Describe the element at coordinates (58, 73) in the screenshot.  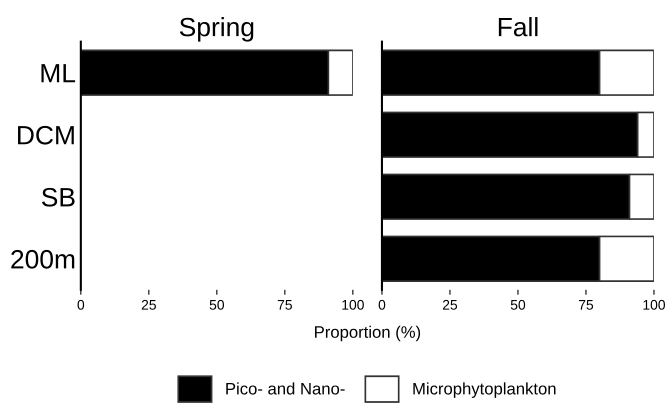
I see `y-tick-label: ML` at that location.